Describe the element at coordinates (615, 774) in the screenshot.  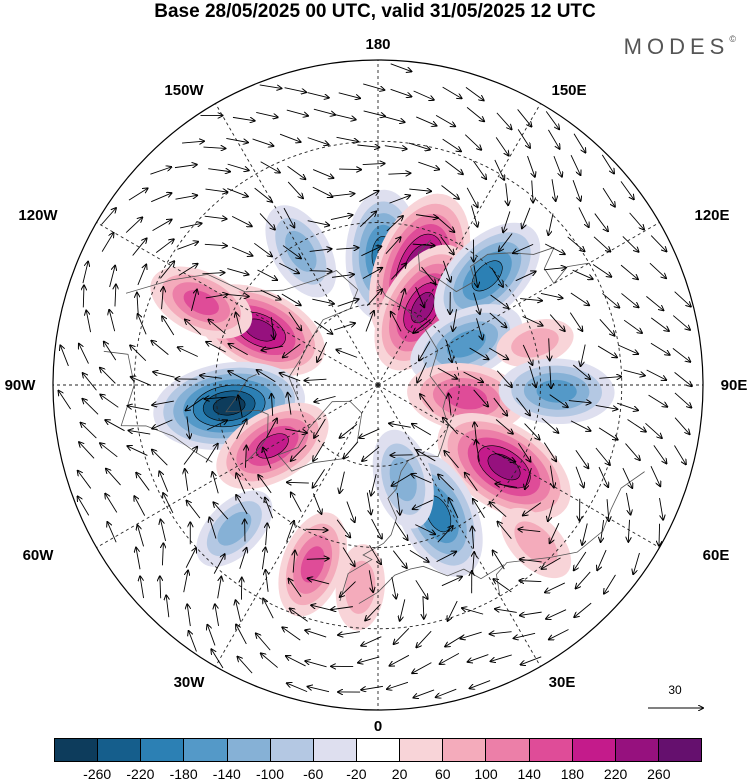
I see `colorbar-tick-label: 220` at that location.